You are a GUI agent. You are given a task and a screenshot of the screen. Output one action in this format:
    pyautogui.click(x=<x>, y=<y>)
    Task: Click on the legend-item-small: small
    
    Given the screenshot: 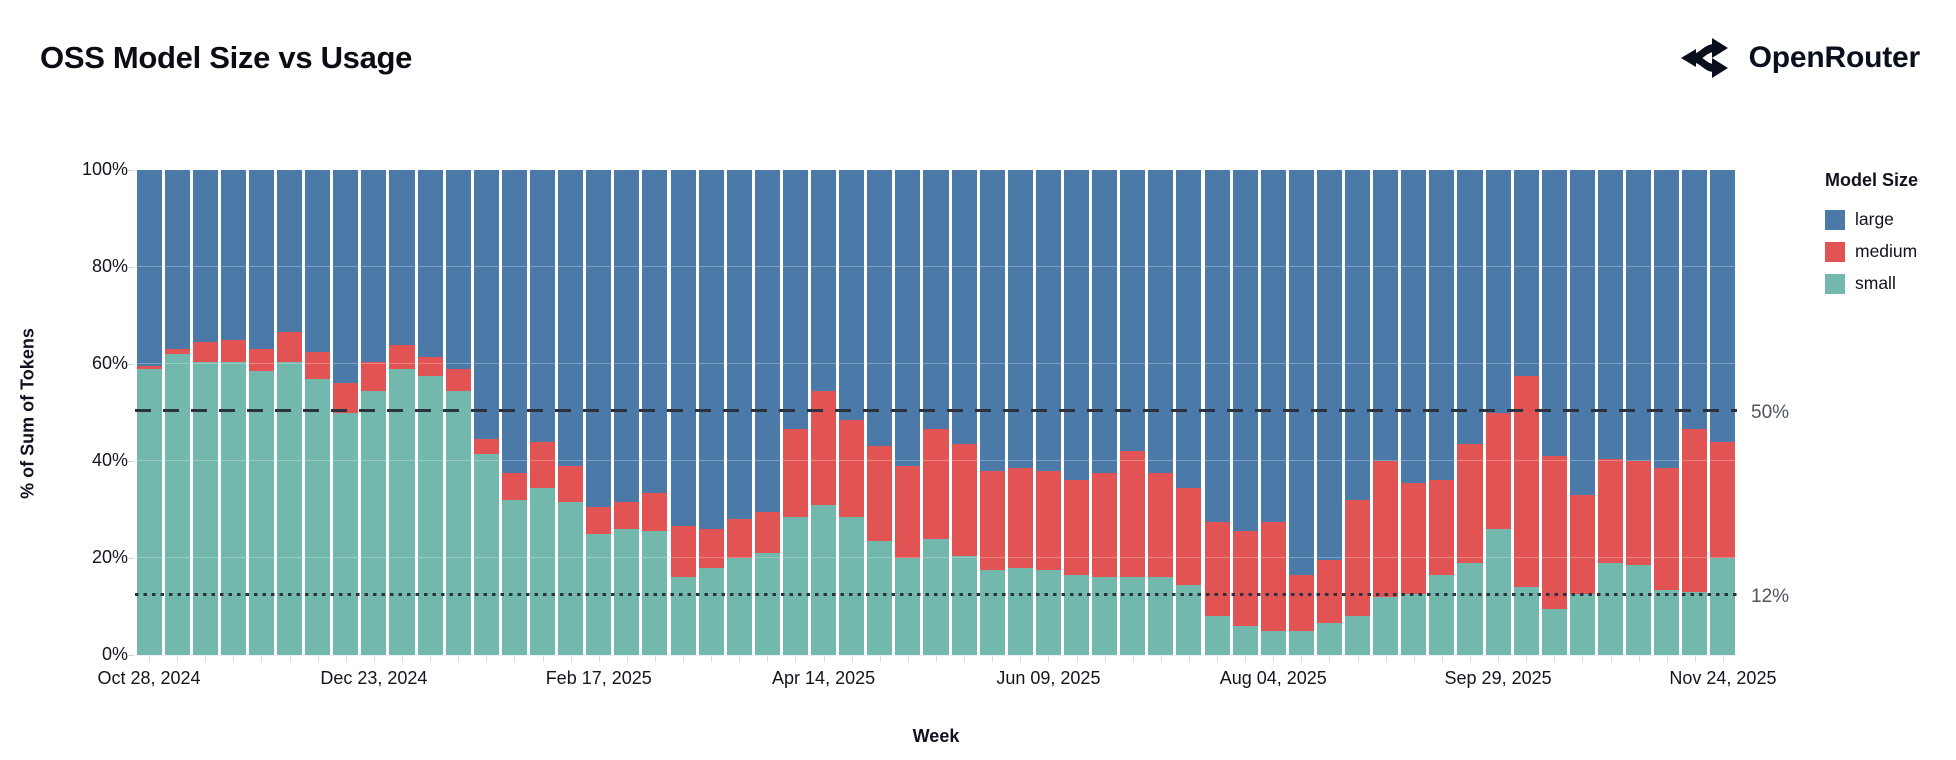 What is the action you would take?
    pyautogui.click(x=1885, y=283)
    